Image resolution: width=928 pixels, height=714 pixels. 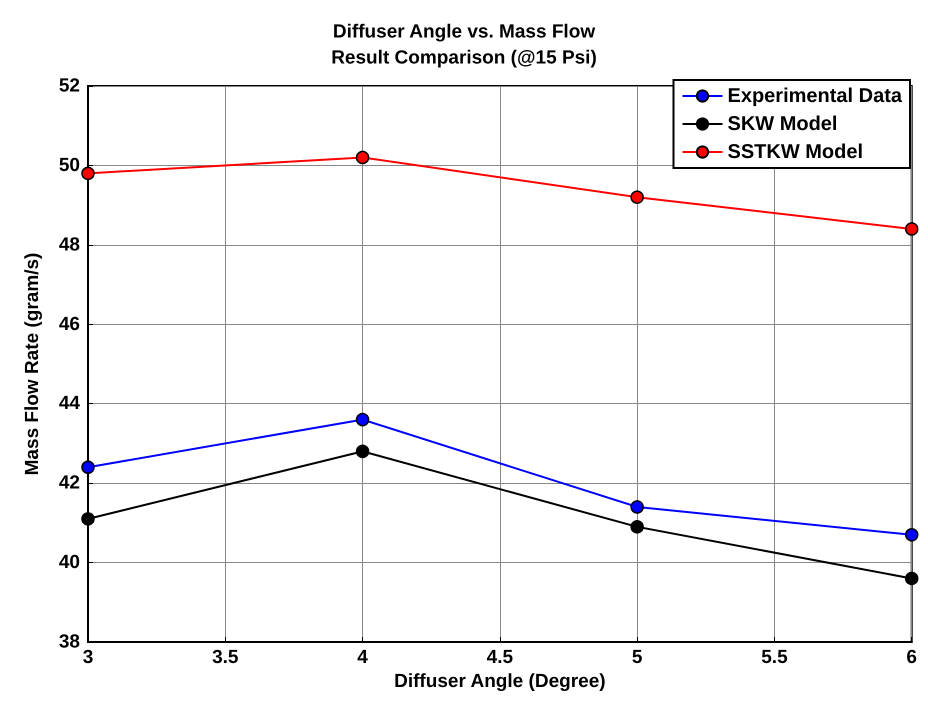 I want to click on x-tick-label: 5.5, so click(x=774, y=657).